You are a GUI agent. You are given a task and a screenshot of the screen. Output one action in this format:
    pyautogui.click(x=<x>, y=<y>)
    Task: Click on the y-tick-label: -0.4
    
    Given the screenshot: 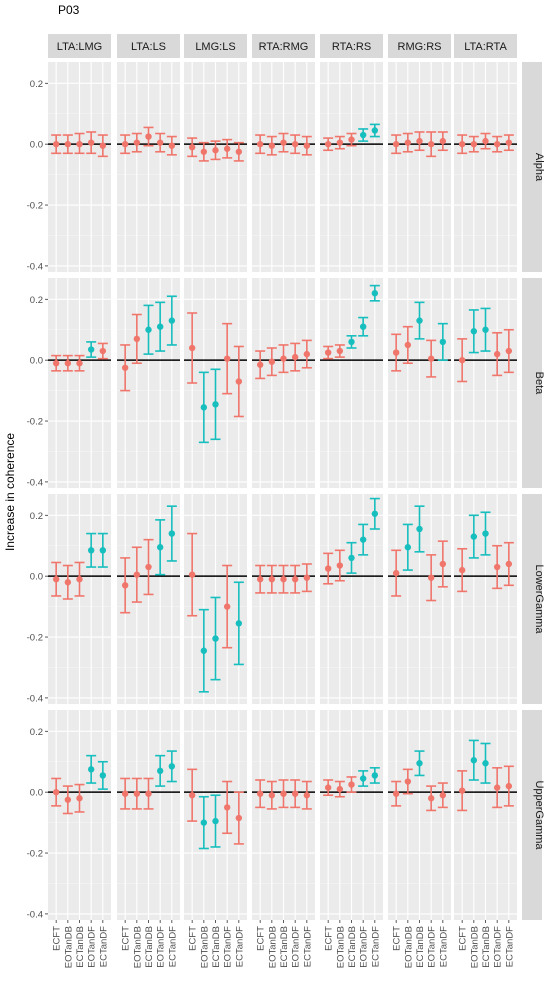 What is the action you would take?
    pyautogui.click(x=35, y=482)
    